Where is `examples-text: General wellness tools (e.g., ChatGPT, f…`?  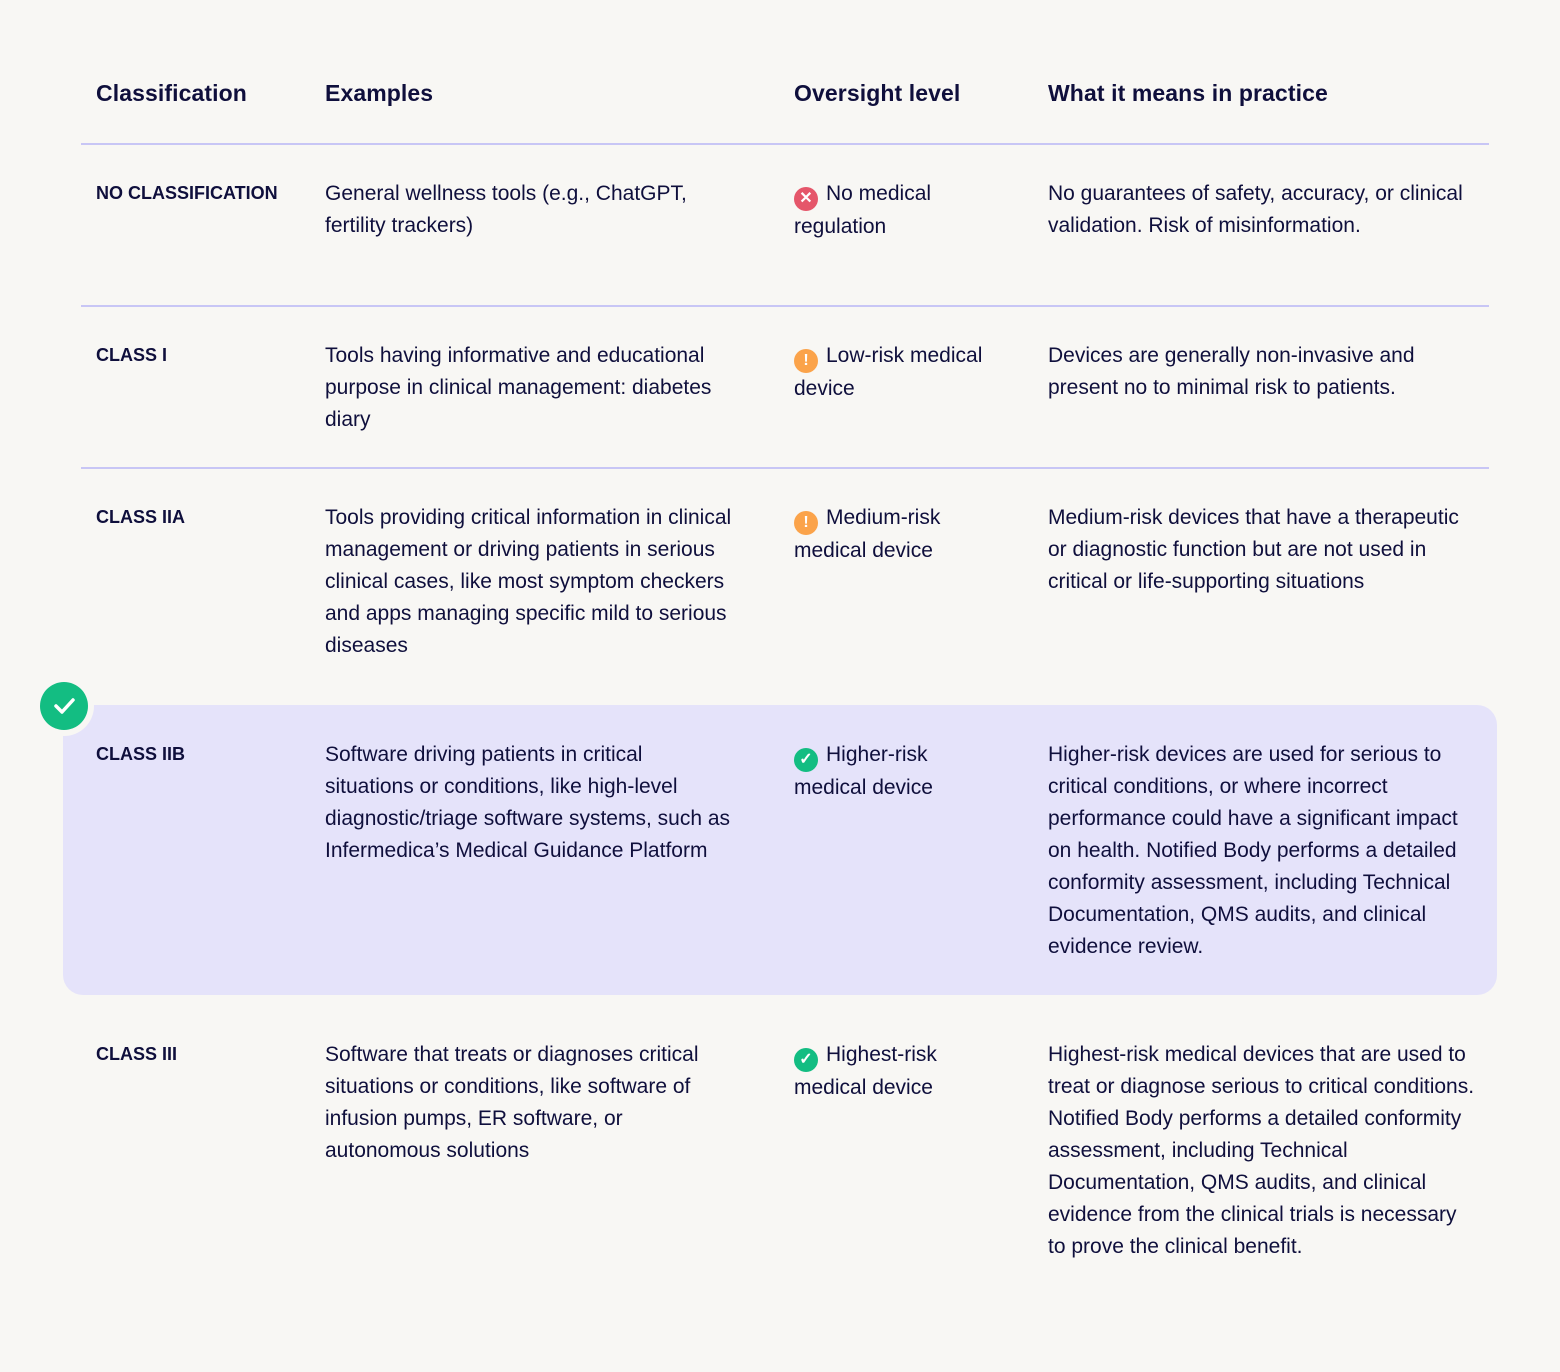
examples-text: General wellness tools (e.g., ChatGPT, f… is located at coordinates (506, 209).